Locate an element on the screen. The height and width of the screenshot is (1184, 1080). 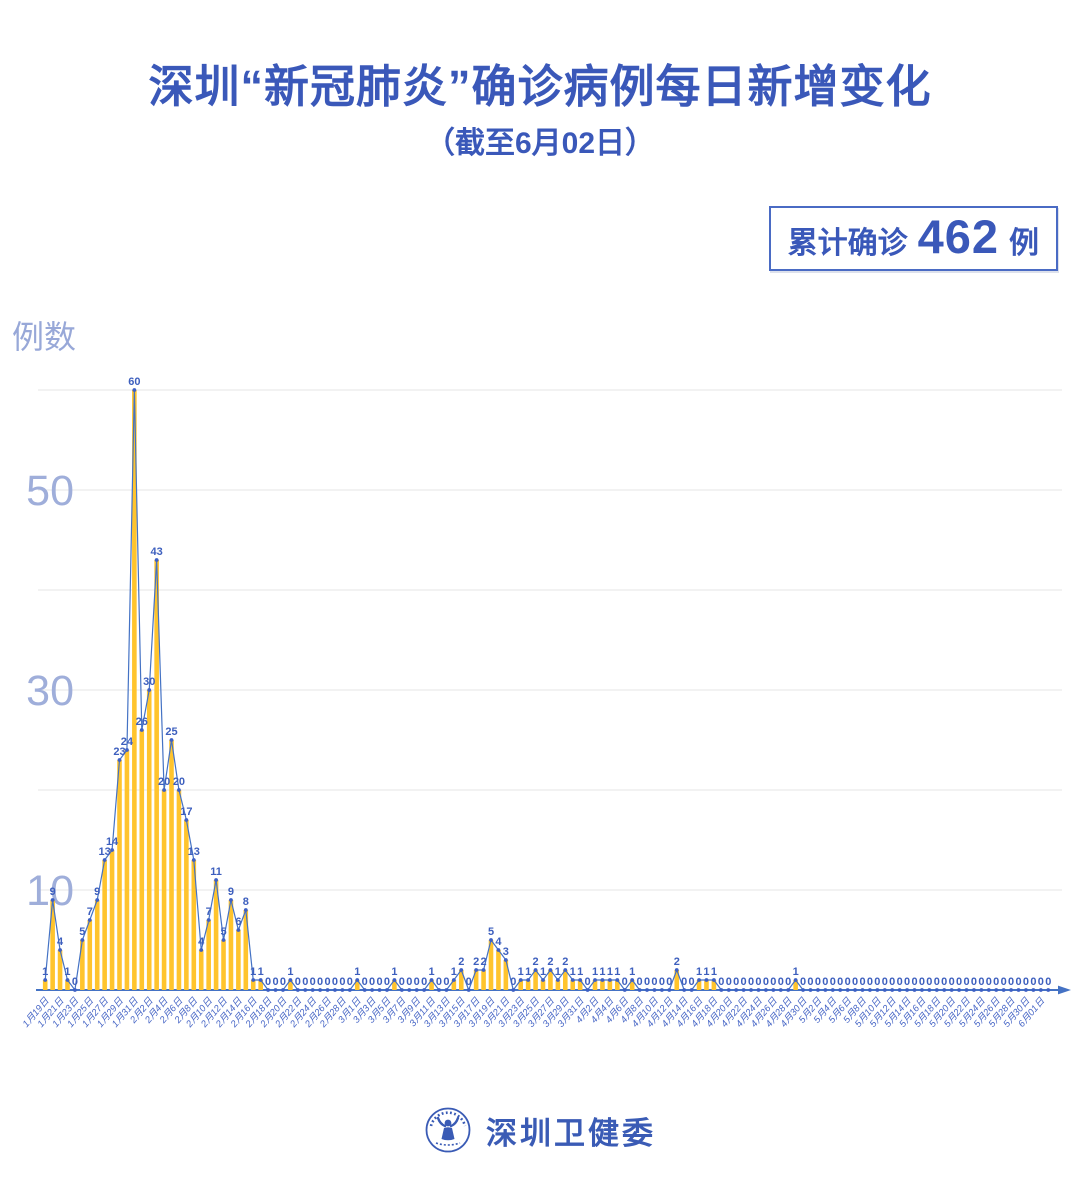
shenzhen-health-commission-logo-icon is located at coordinates (448, 1130).